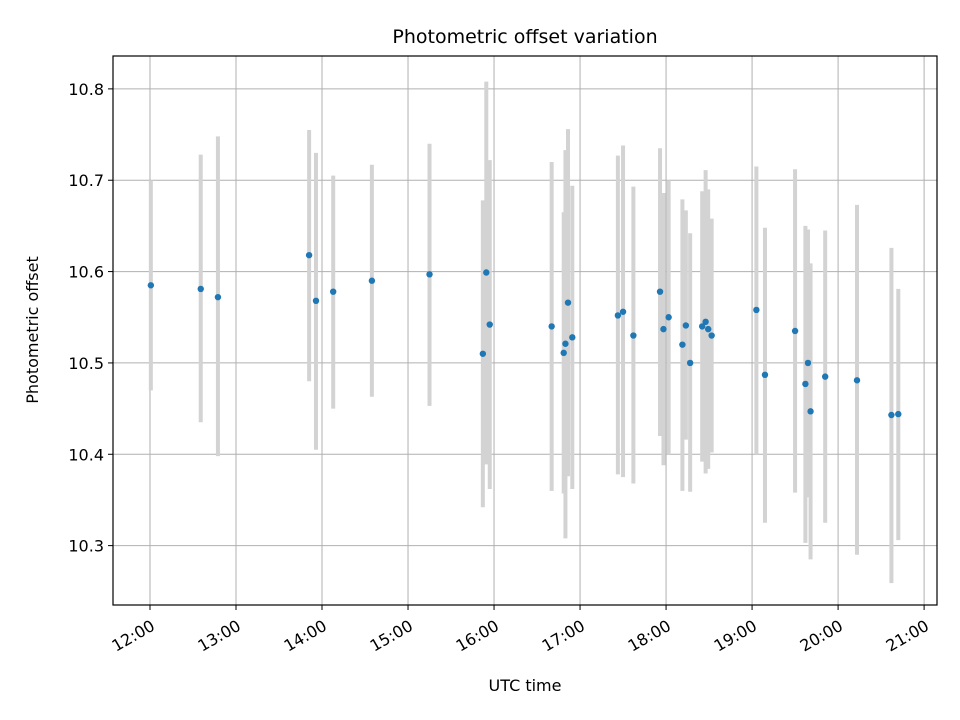 The image size is (960, 720). I want to click on chart-title: Photometric offset variation, so click(524, 37).